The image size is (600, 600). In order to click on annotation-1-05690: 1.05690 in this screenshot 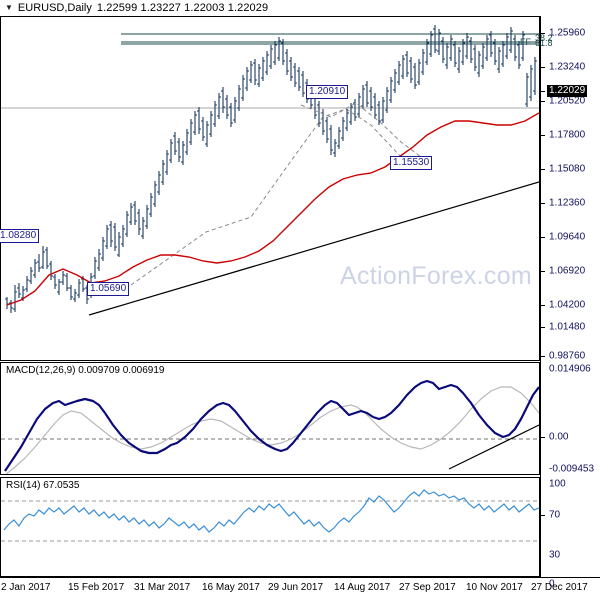, I will do `click(108, 289)`.